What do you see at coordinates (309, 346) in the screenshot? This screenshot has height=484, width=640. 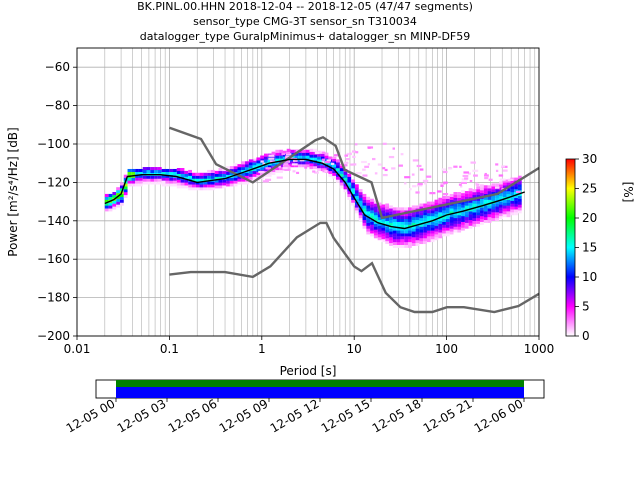 I see `x-axis-ticks: 0.01 0.1 1 10 100 1000` at bounding box center [309, 346].